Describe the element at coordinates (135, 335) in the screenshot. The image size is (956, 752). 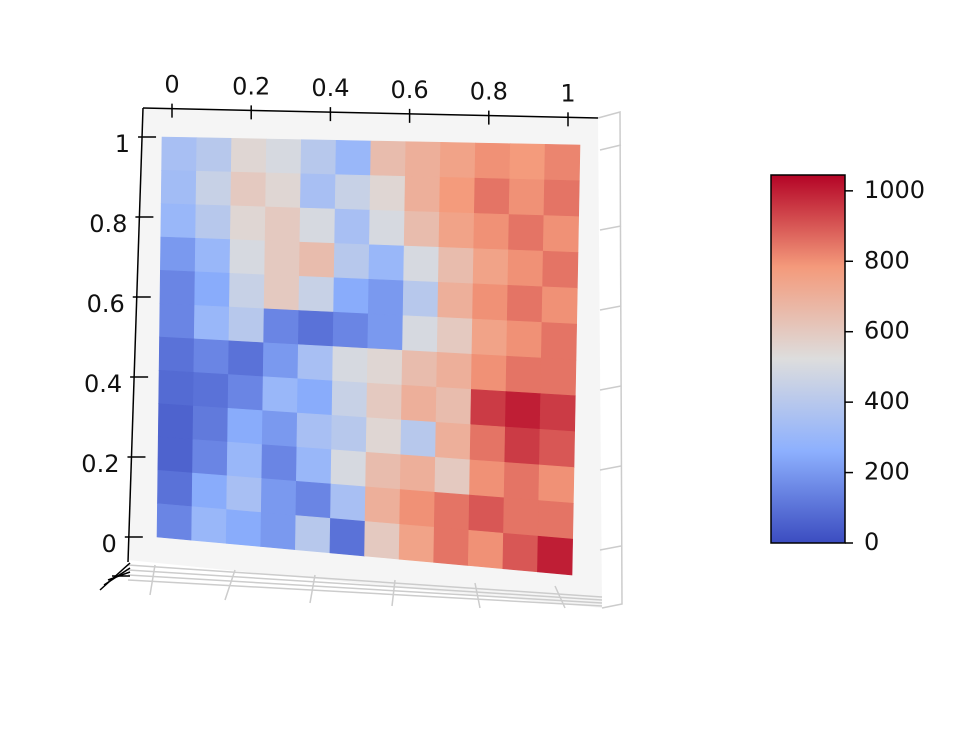
I see `y-axis` at that location.